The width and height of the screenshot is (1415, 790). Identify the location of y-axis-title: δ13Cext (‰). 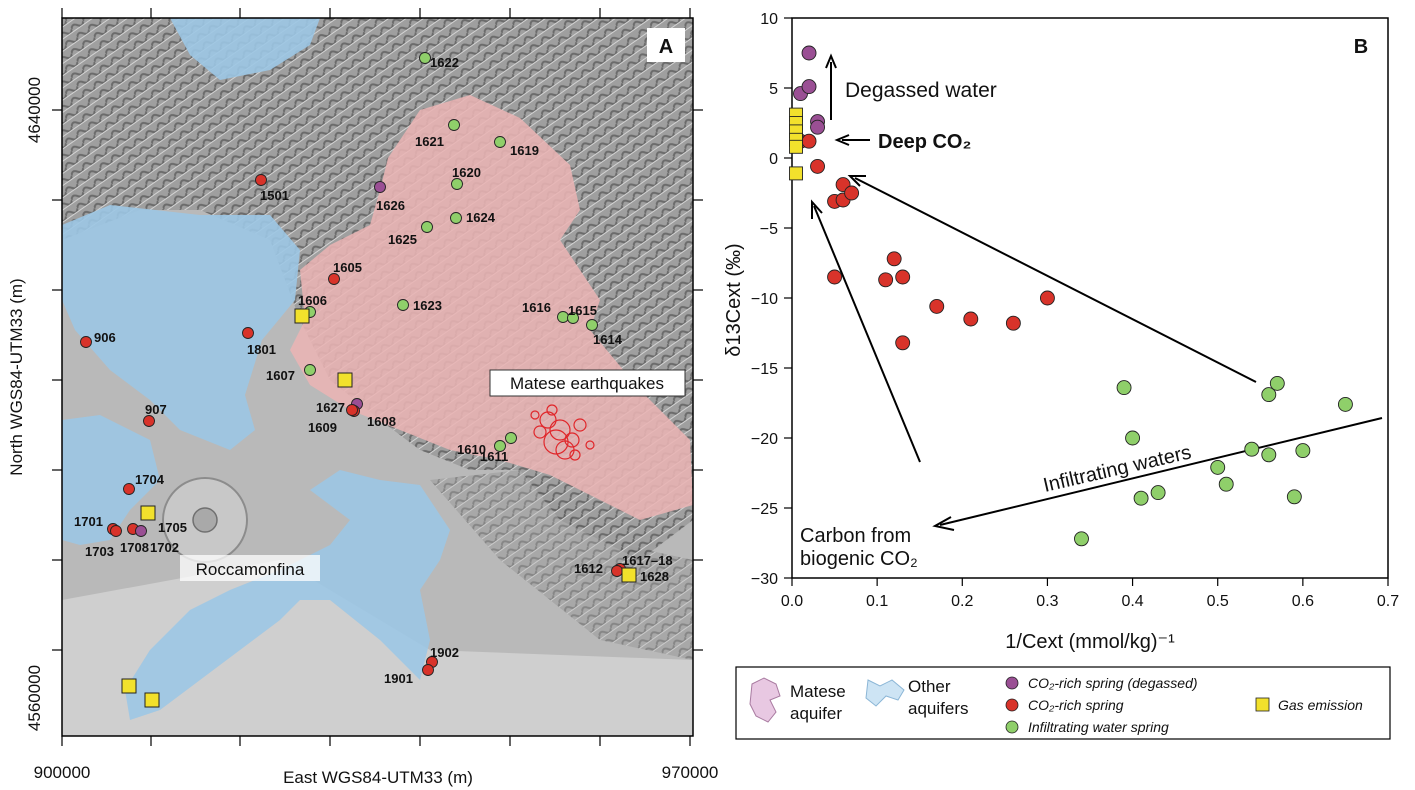
(734, 299).